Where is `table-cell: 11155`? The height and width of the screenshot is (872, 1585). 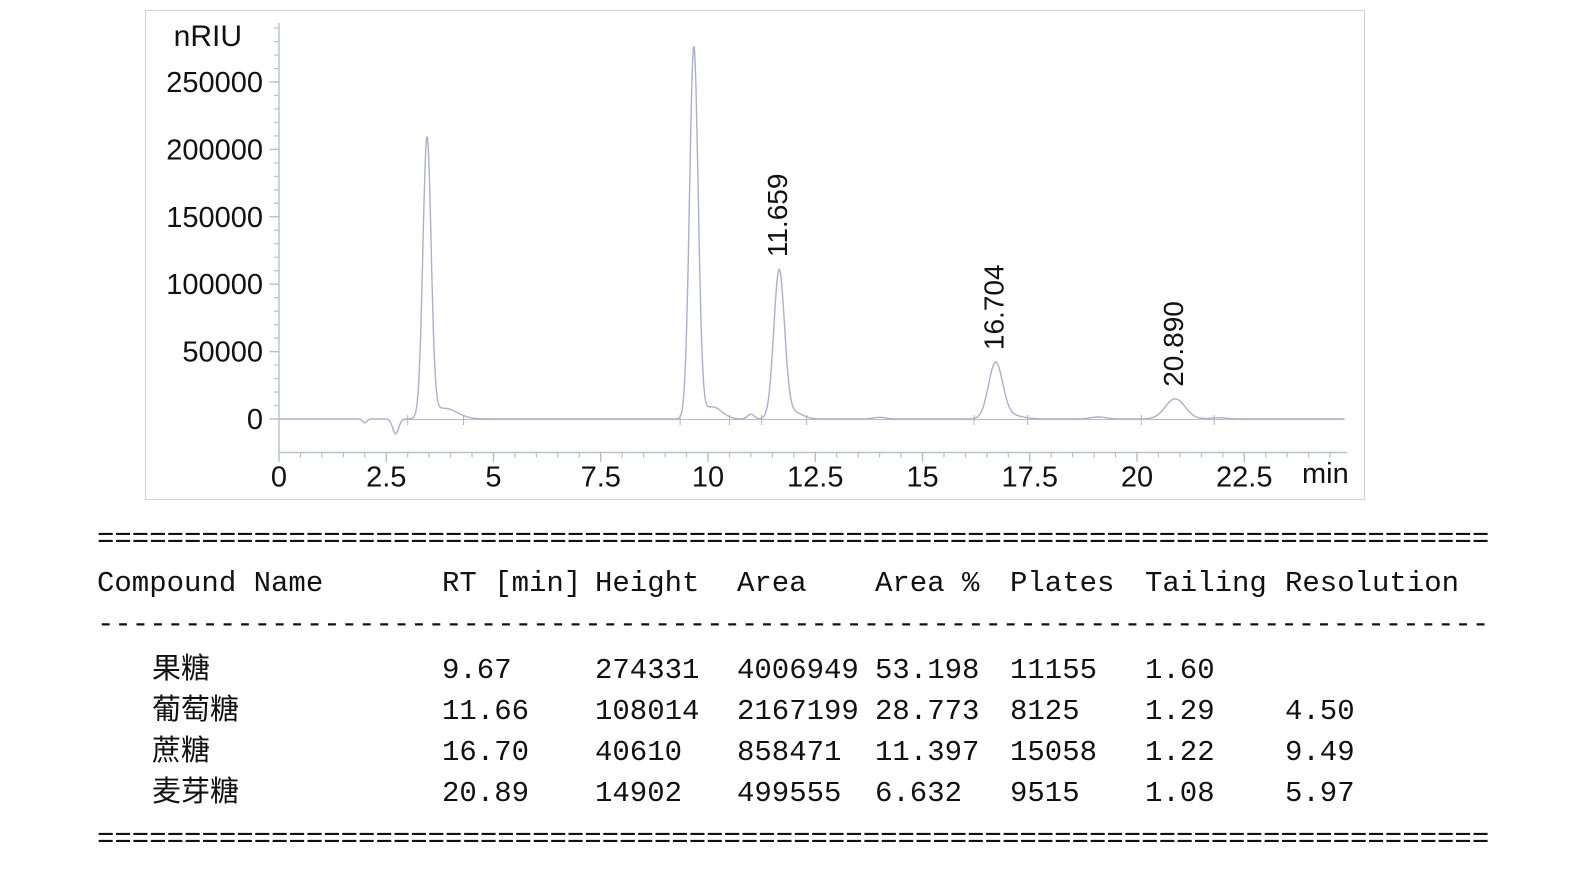 table-cell: 11155 is located at coordinates (1054, 670).